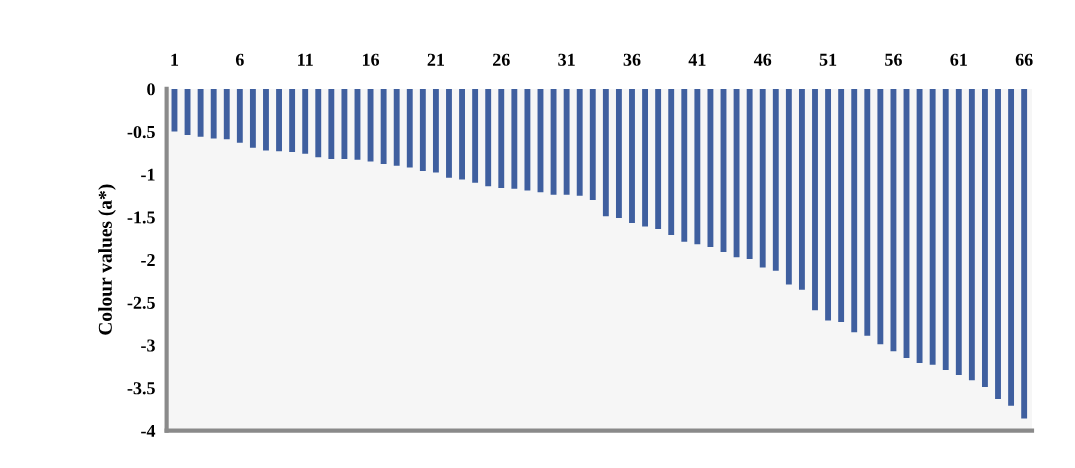  Describe the element at coordinates (175, 59) in the screenshot. I see `x-tick-label: 1` at that location.